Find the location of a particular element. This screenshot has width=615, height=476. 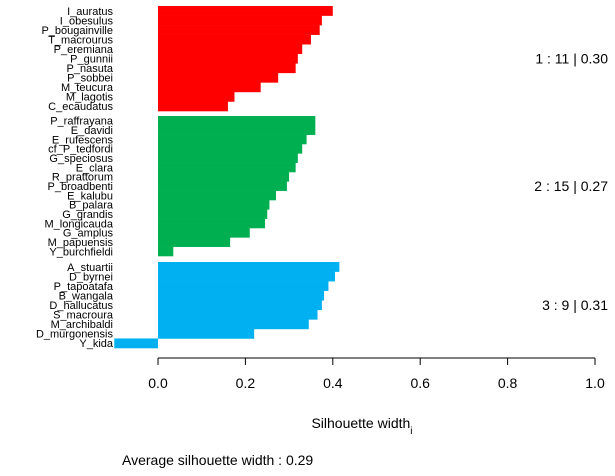

cluster-annotation-3: 3 : 9 | 0.31 is located at coordinates (575, 305).